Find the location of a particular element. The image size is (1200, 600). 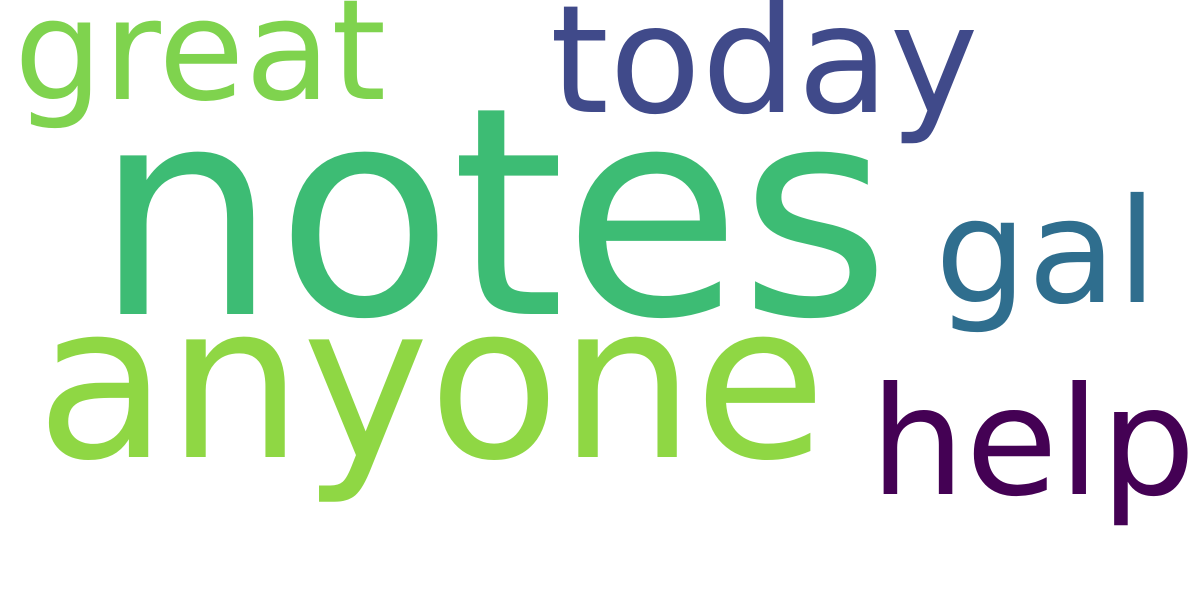

word-help: help is located at coordinates (1033, 443).